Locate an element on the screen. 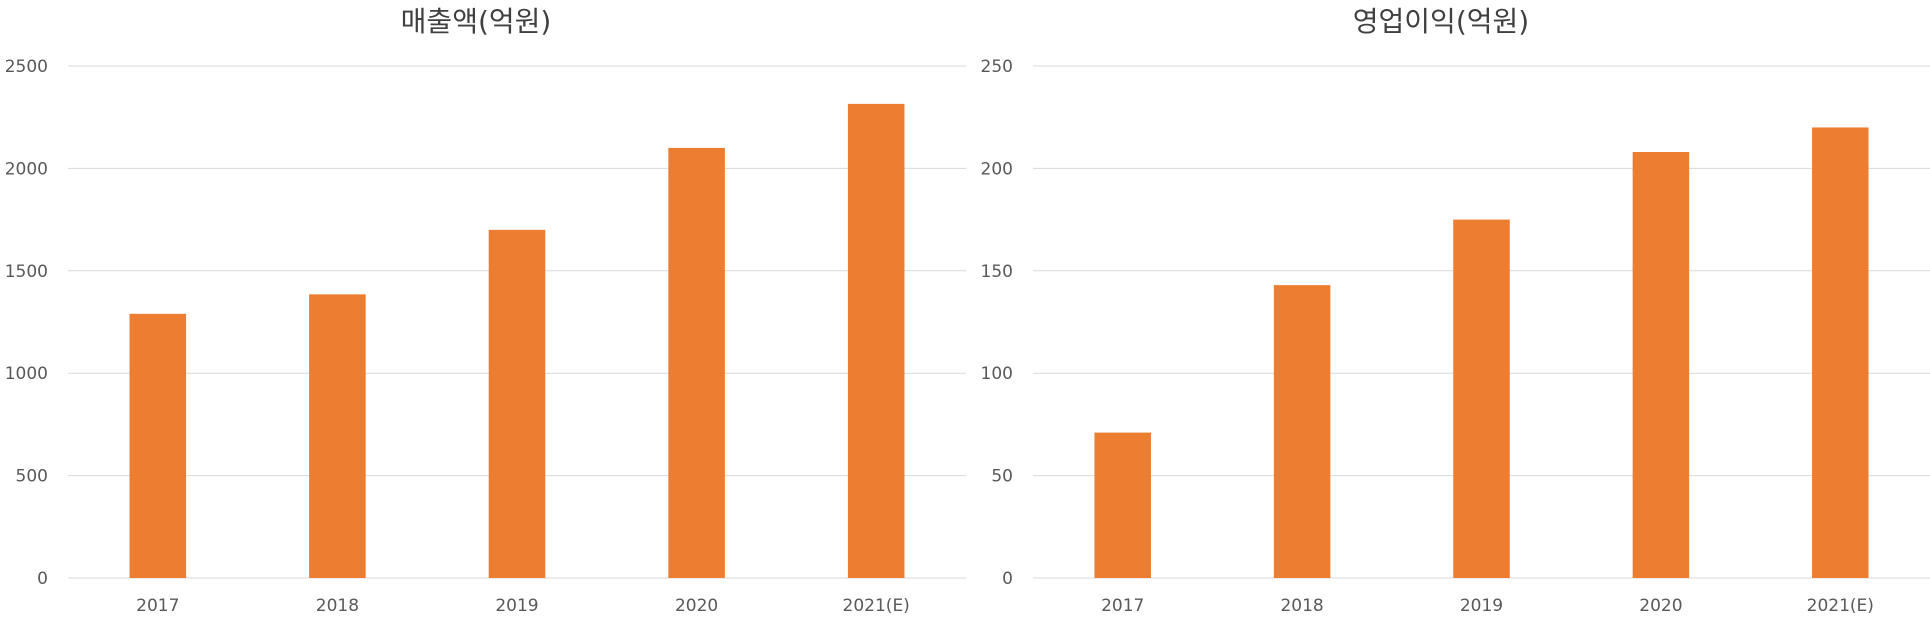 The height and width of the screenshot is (622, 1930). chart-title: 매출액(억원) is located at coordinates (476, 21).